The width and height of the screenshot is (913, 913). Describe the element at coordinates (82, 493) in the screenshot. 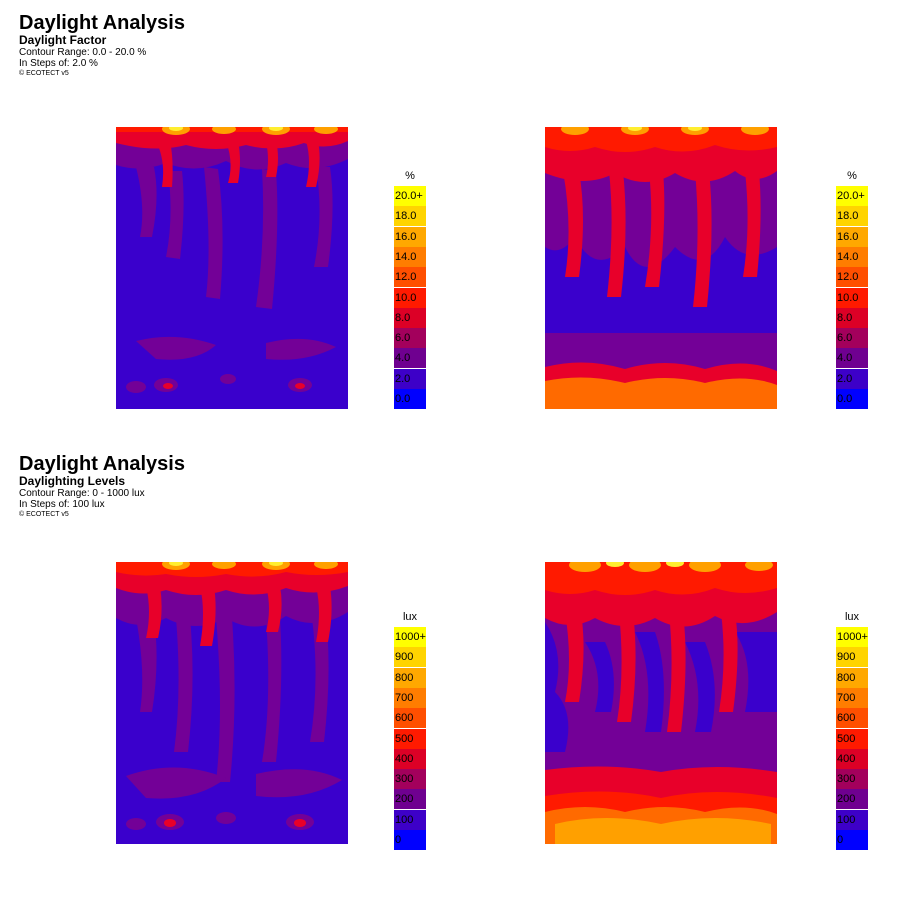

I see `contour-range-text: Contour Range: 0 - 1000 lux` at that location.